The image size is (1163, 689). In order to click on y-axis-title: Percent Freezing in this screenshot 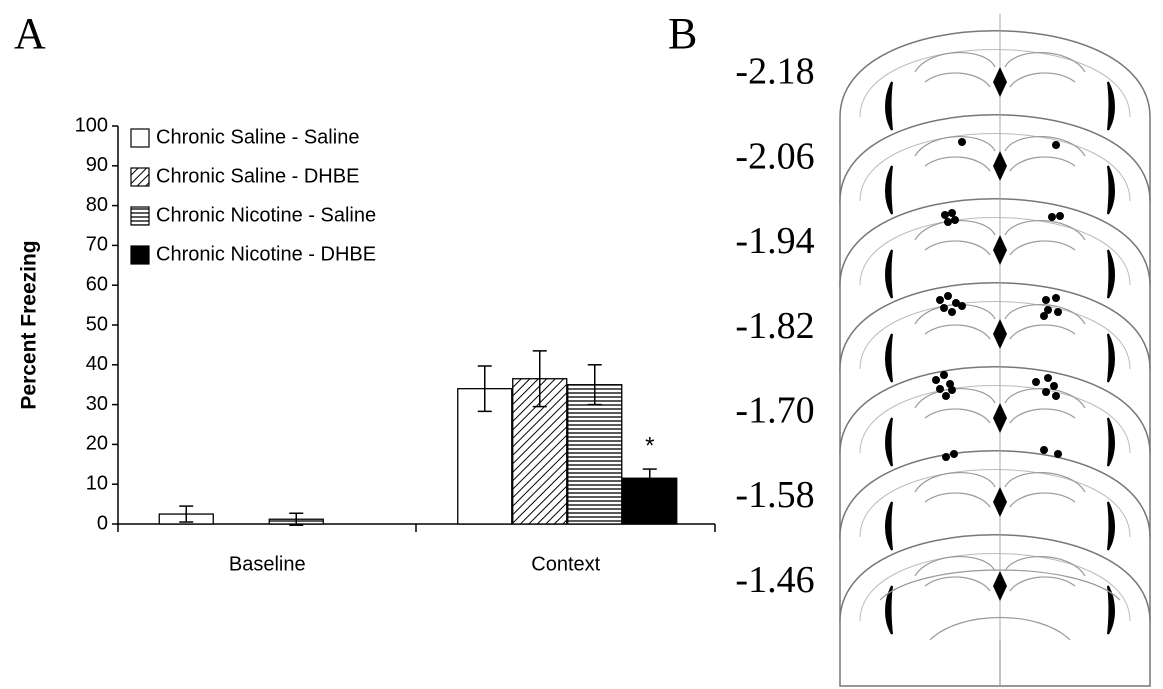, I will do `click(29, 324)`.